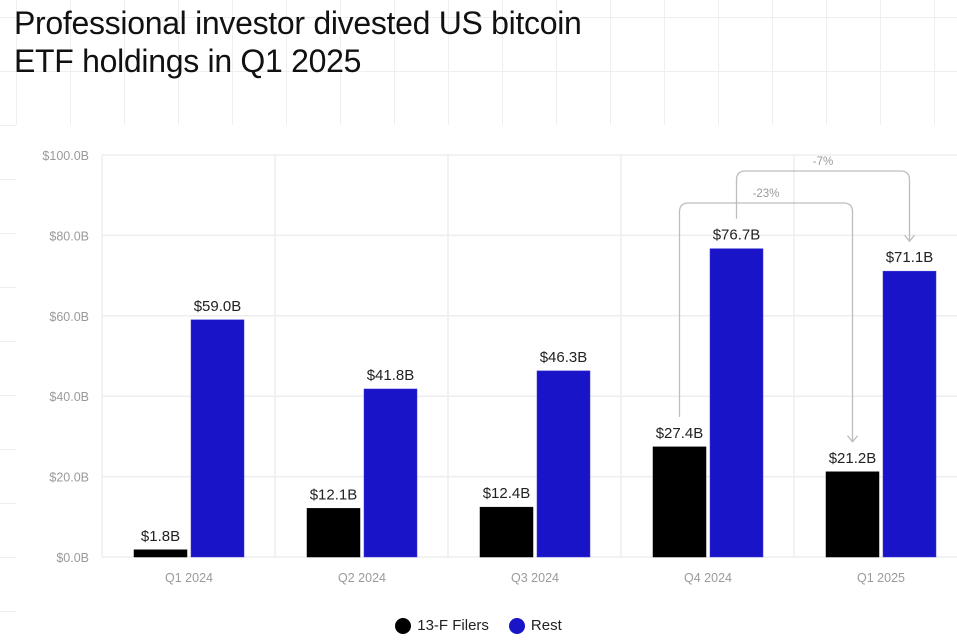 This screenshot has height=643, width=957. What do you see at coordinates (708, 578) in the screenshot?
I see `x-tick-label: Q4 2024` at bounding box center [708, 578].